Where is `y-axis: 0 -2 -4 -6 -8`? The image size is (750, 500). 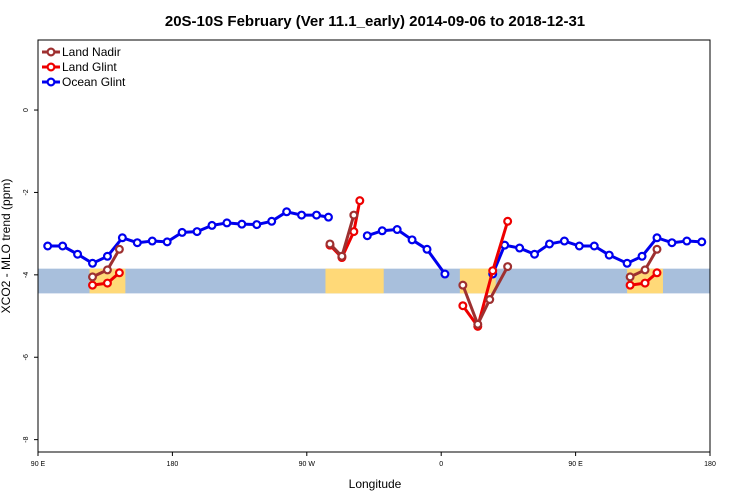 y-axis: 0 -2 -4 -6 -8 is located at coordinates (30, 275).